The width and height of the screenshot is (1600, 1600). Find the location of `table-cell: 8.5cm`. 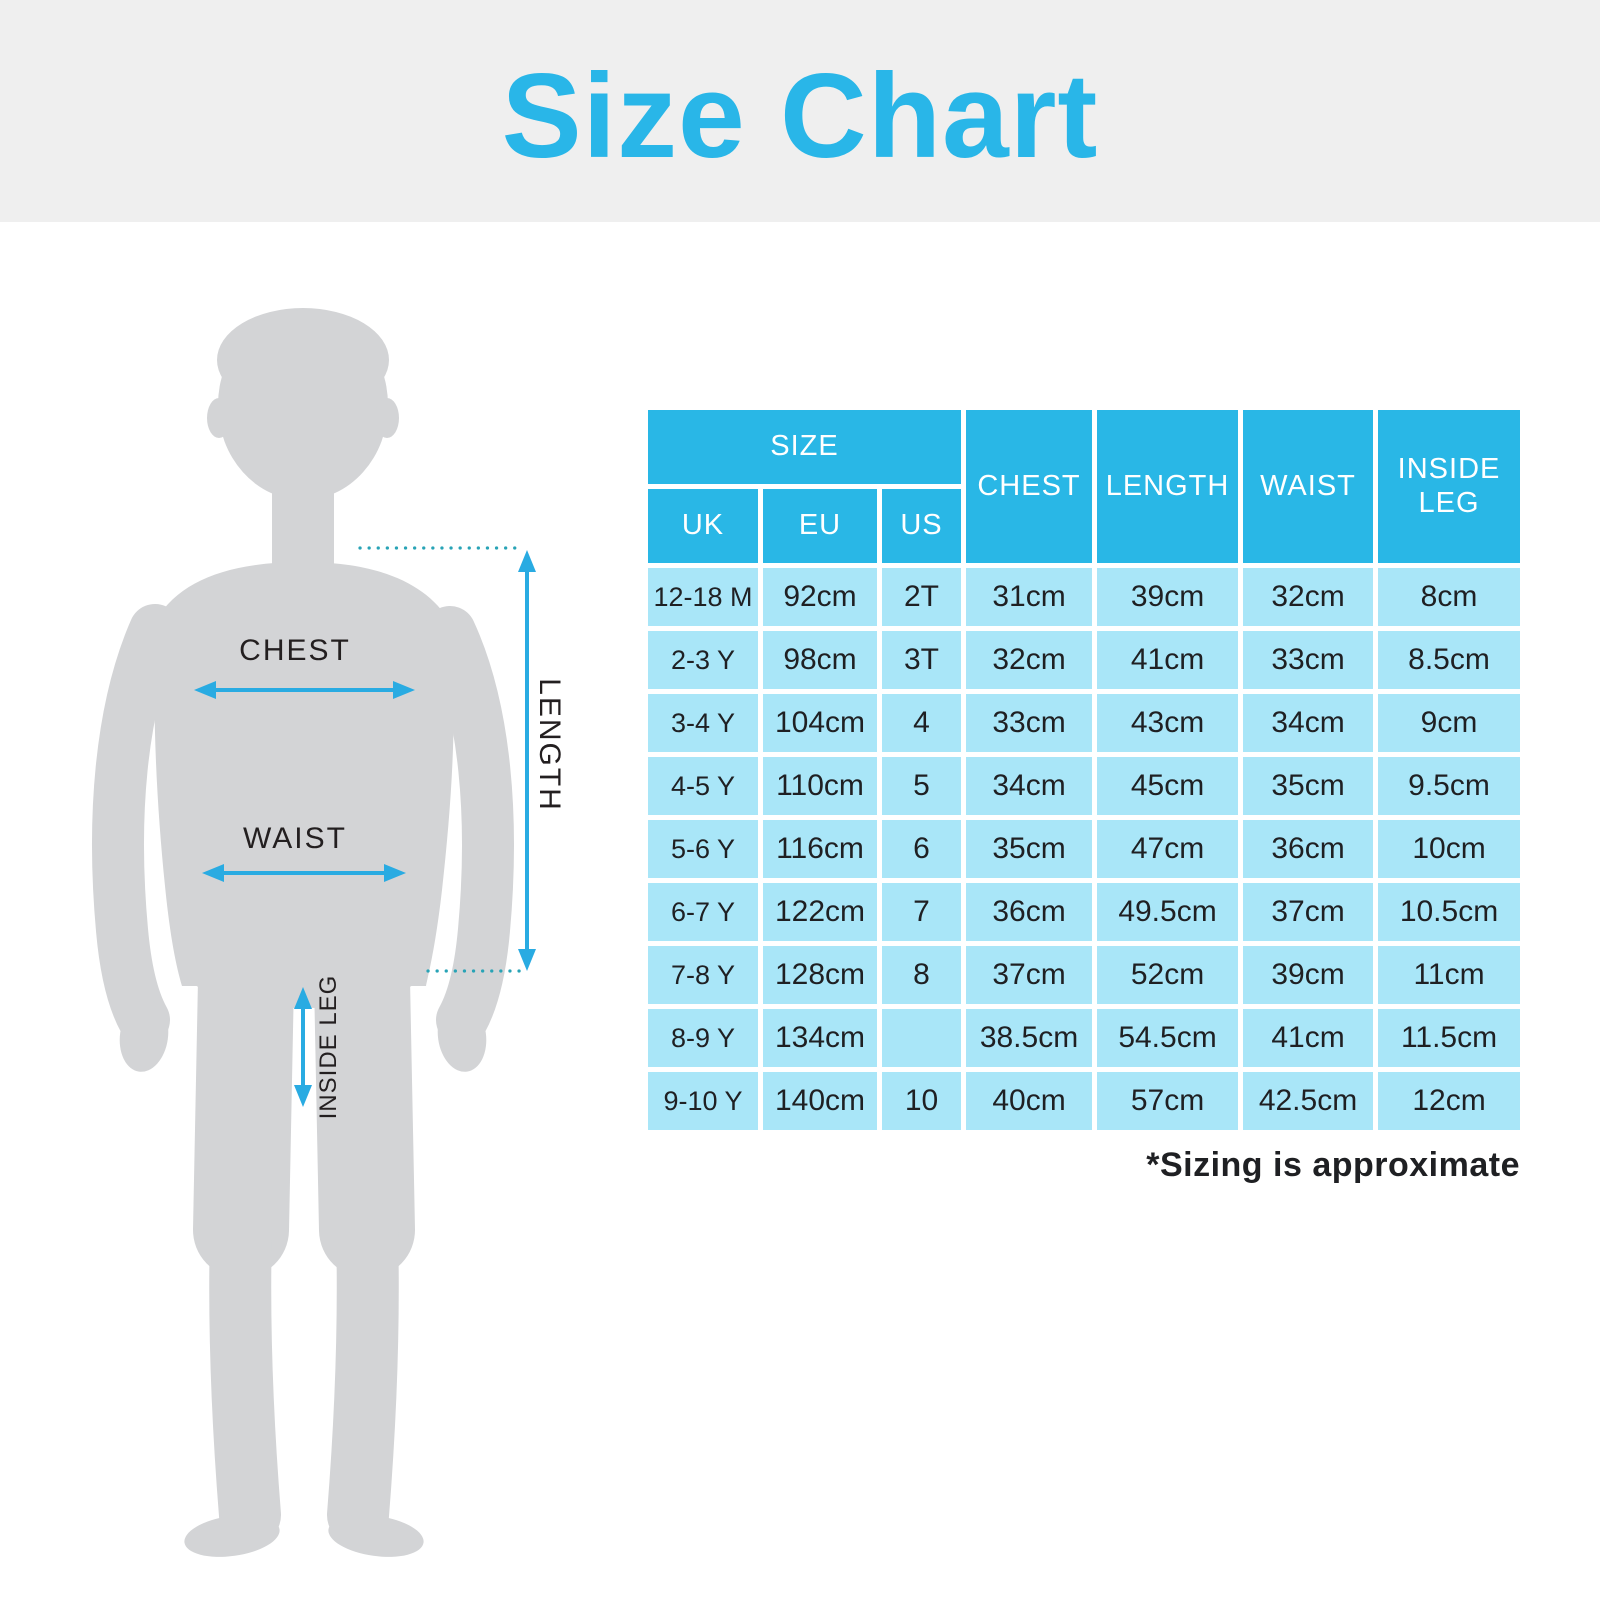

table-cell: 8.5cm is located at coordinates (1449, 660).